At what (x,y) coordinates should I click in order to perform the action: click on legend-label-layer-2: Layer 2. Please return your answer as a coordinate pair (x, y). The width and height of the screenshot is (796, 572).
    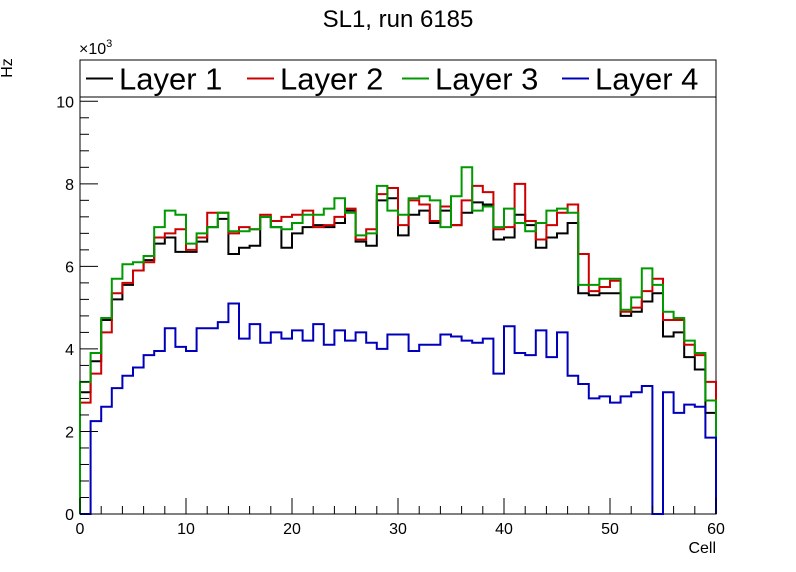
    Looking at the image, I should click on (331, 79).